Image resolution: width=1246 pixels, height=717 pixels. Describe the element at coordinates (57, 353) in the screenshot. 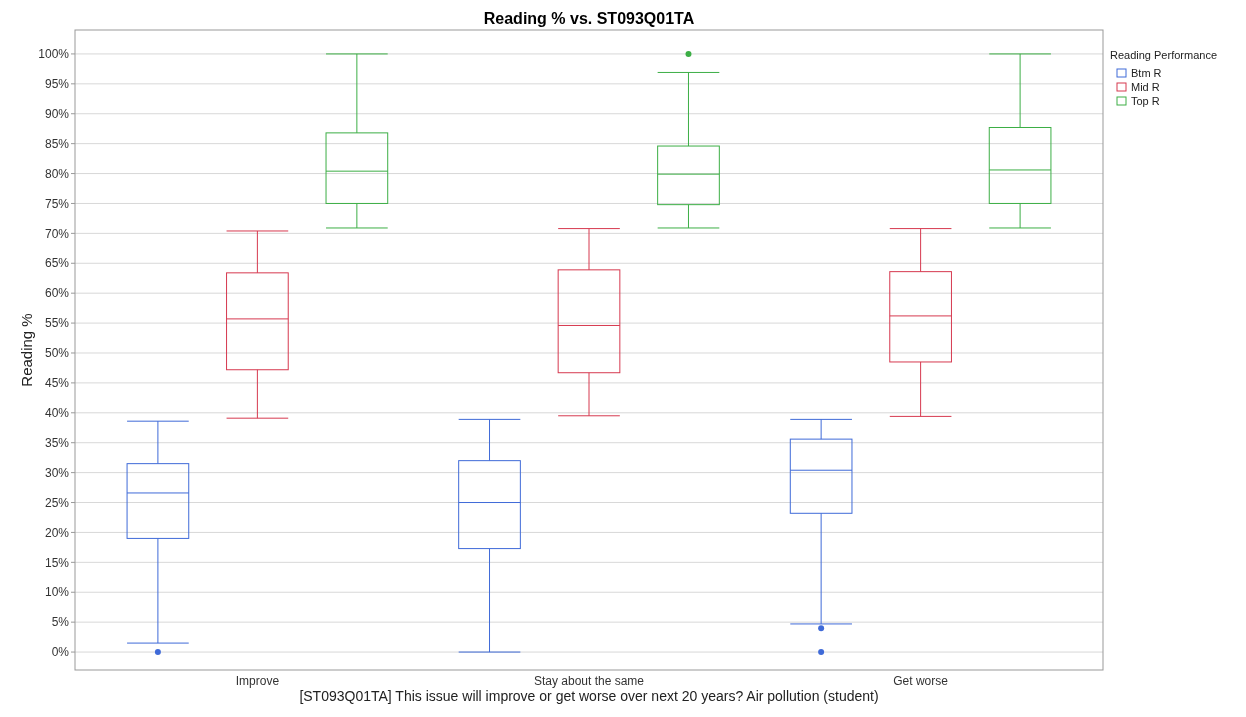

I see `y-tick-label: 50%` at that location.